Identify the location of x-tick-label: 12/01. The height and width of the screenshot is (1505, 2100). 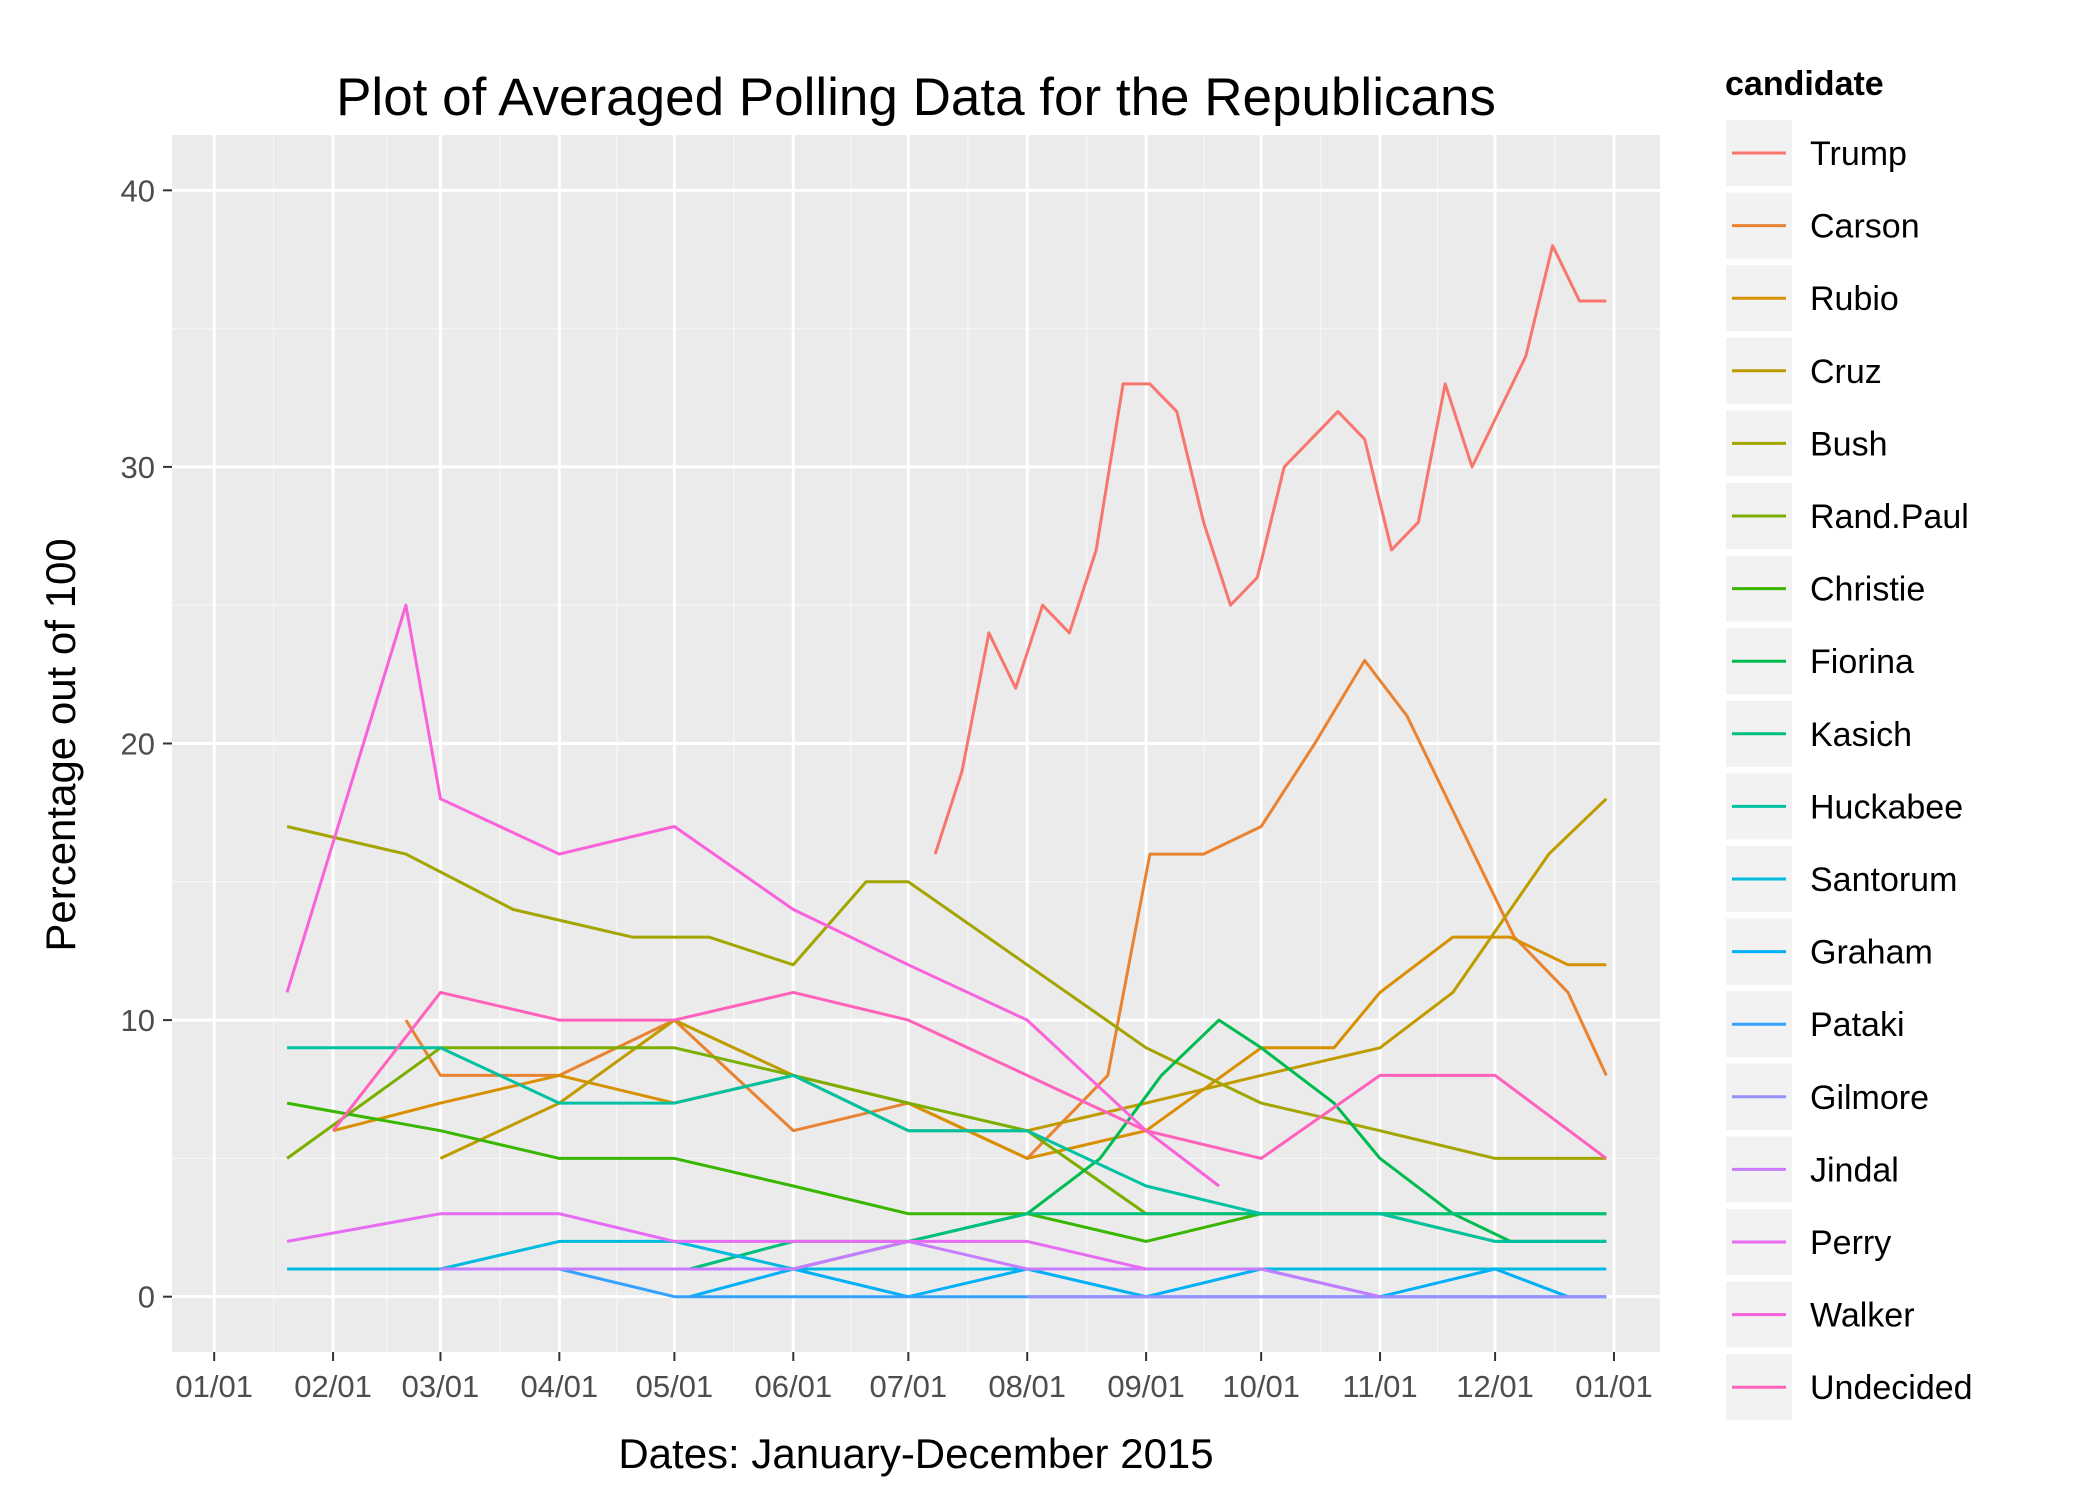
(1495, 1386).